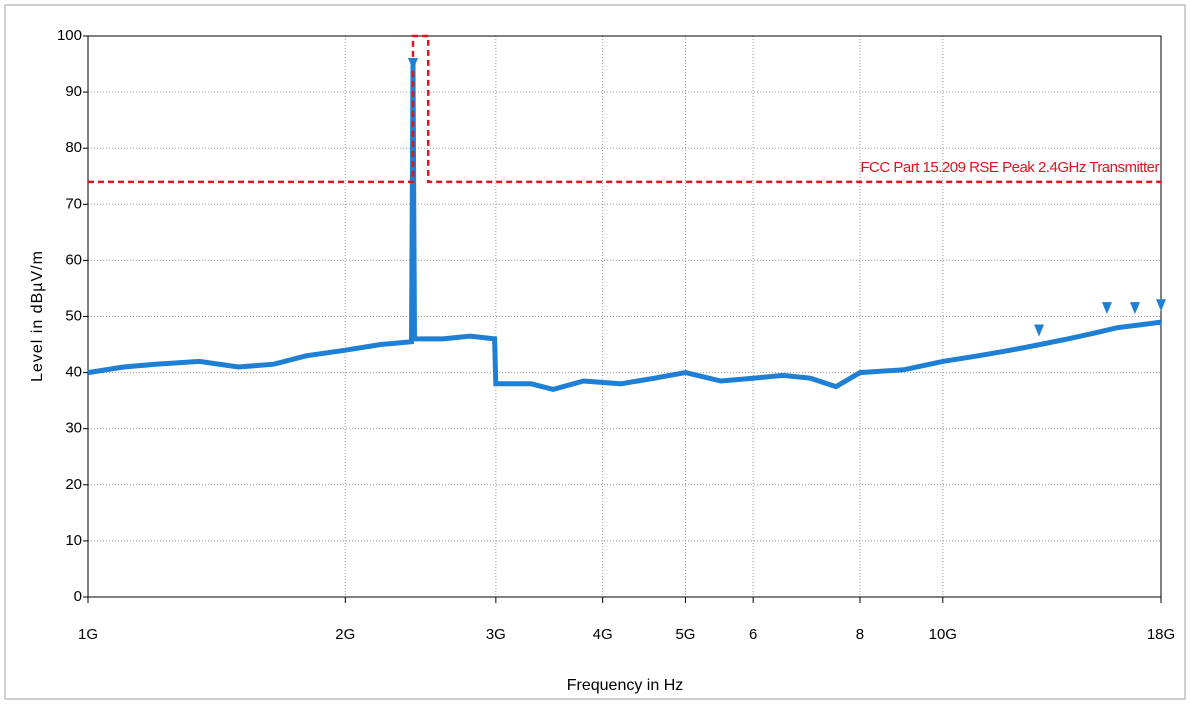 Image resolution: width=1190 pixels, height=704 pixels. What do you see at coordinates (73, 372) in the screenshot?
I see `y-tick-label: 40` at bounding box center [73, 372].